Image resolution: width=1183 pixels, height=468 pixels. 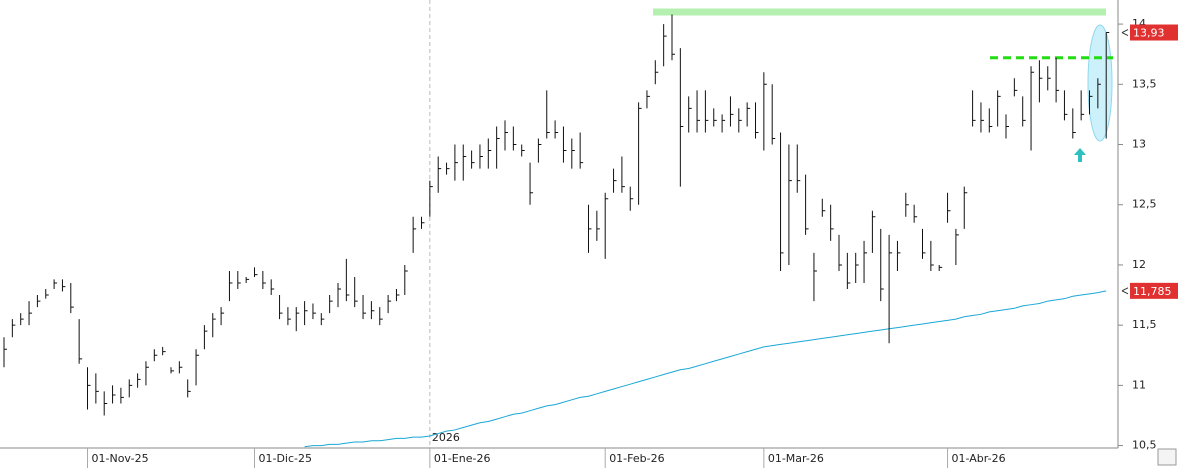 What do you see at coordinates (979, 458) in the screenshot?
I see `x-tick-label: 01-Abr-26` at bounding box center [979, 458].